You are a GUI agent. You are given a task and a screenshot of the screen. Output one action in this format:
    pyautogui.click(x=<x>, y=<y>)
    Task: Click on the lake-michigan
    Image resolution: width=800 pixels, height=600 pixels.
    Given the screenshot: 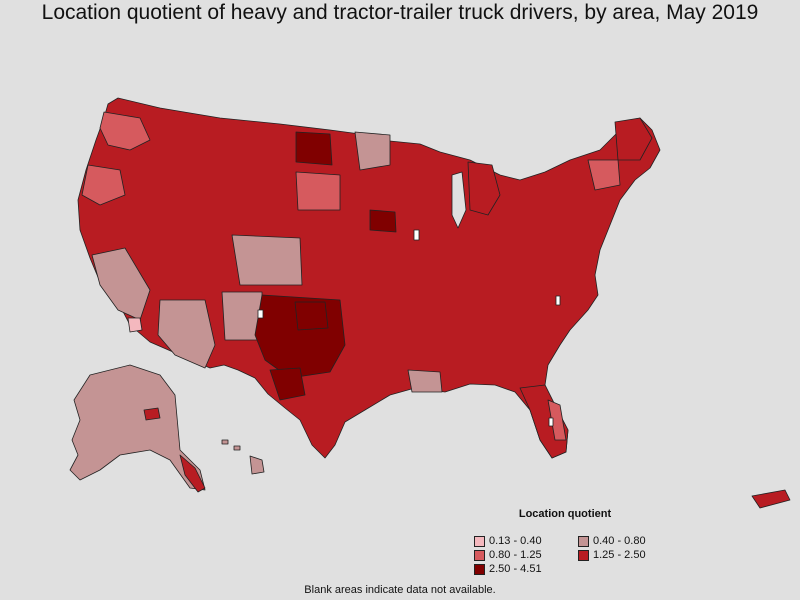 What is the action you would take?
    pyautogui.click(x=459, y=200)
    